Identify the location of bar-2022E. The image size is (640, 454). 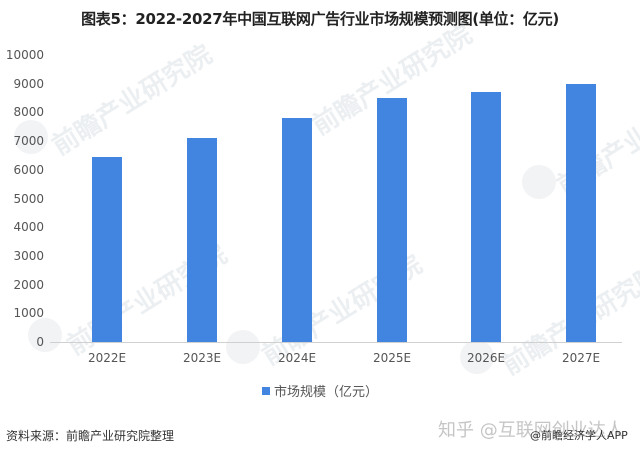
(107, 249).